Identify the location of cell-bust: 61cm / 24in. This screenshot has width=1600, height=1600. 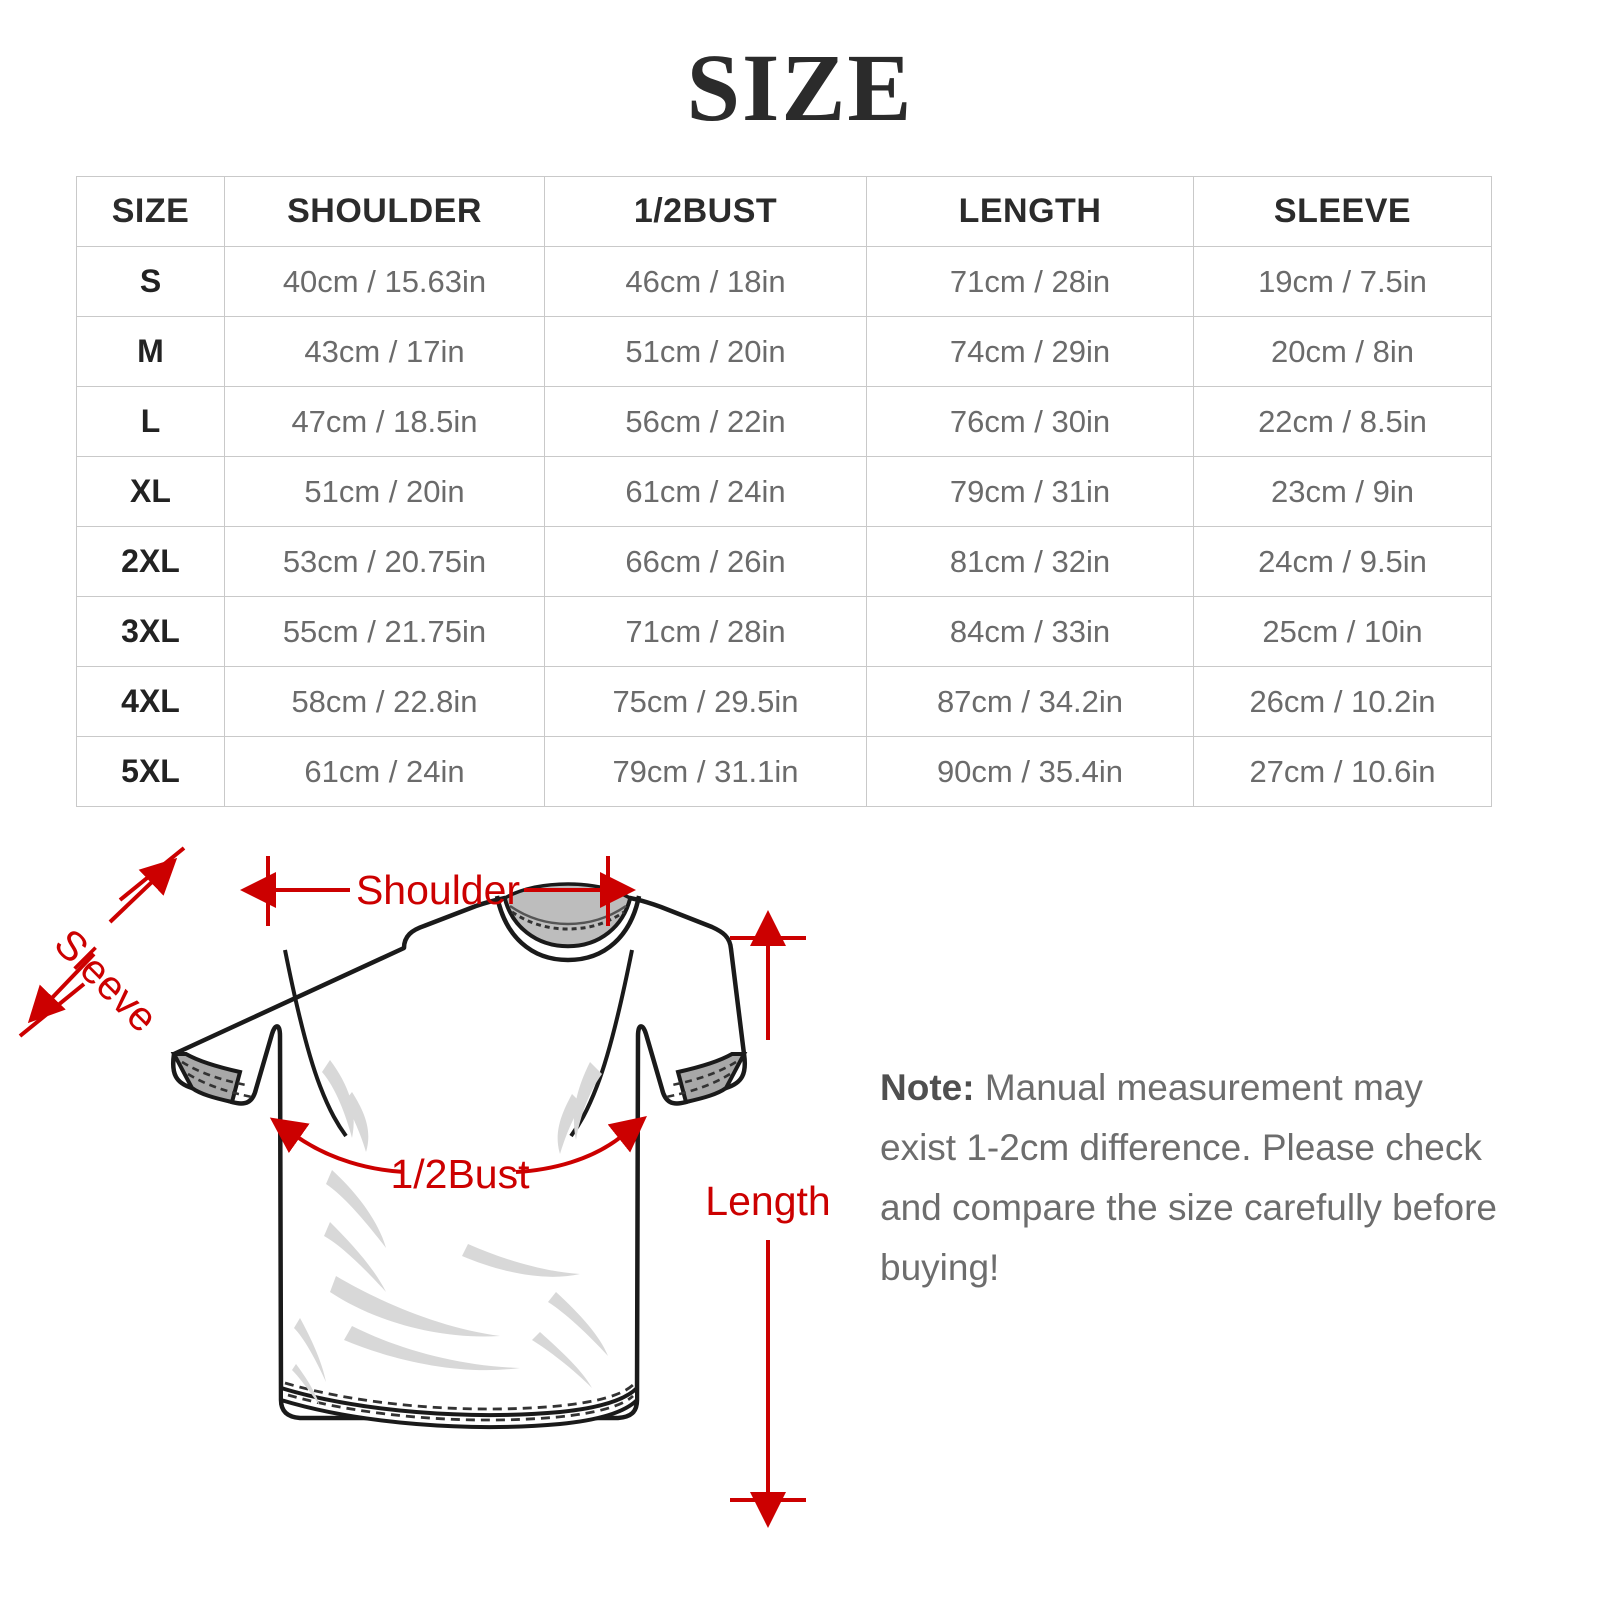
(705, 491).